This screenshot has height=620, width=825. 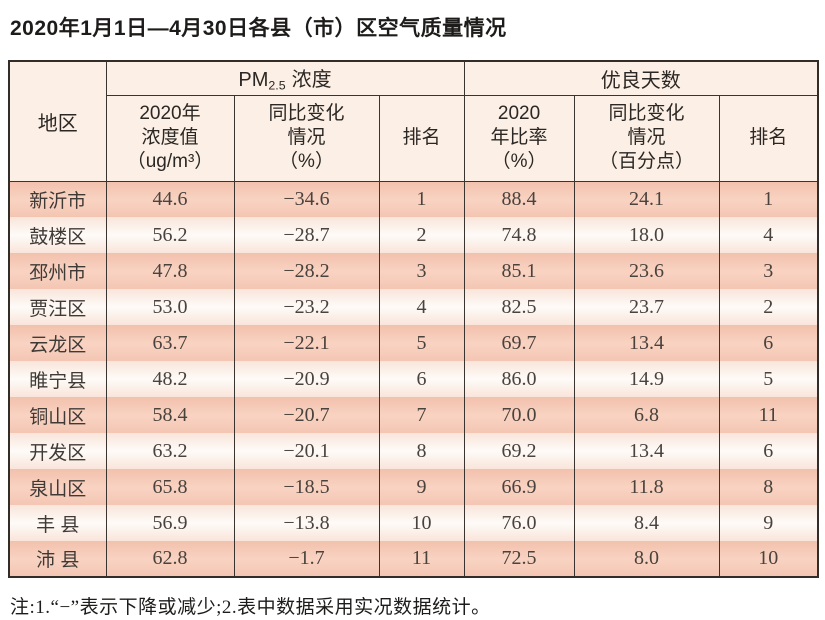 I want to click on pm-value-cell: 47.8, so click(x=170, y=271).